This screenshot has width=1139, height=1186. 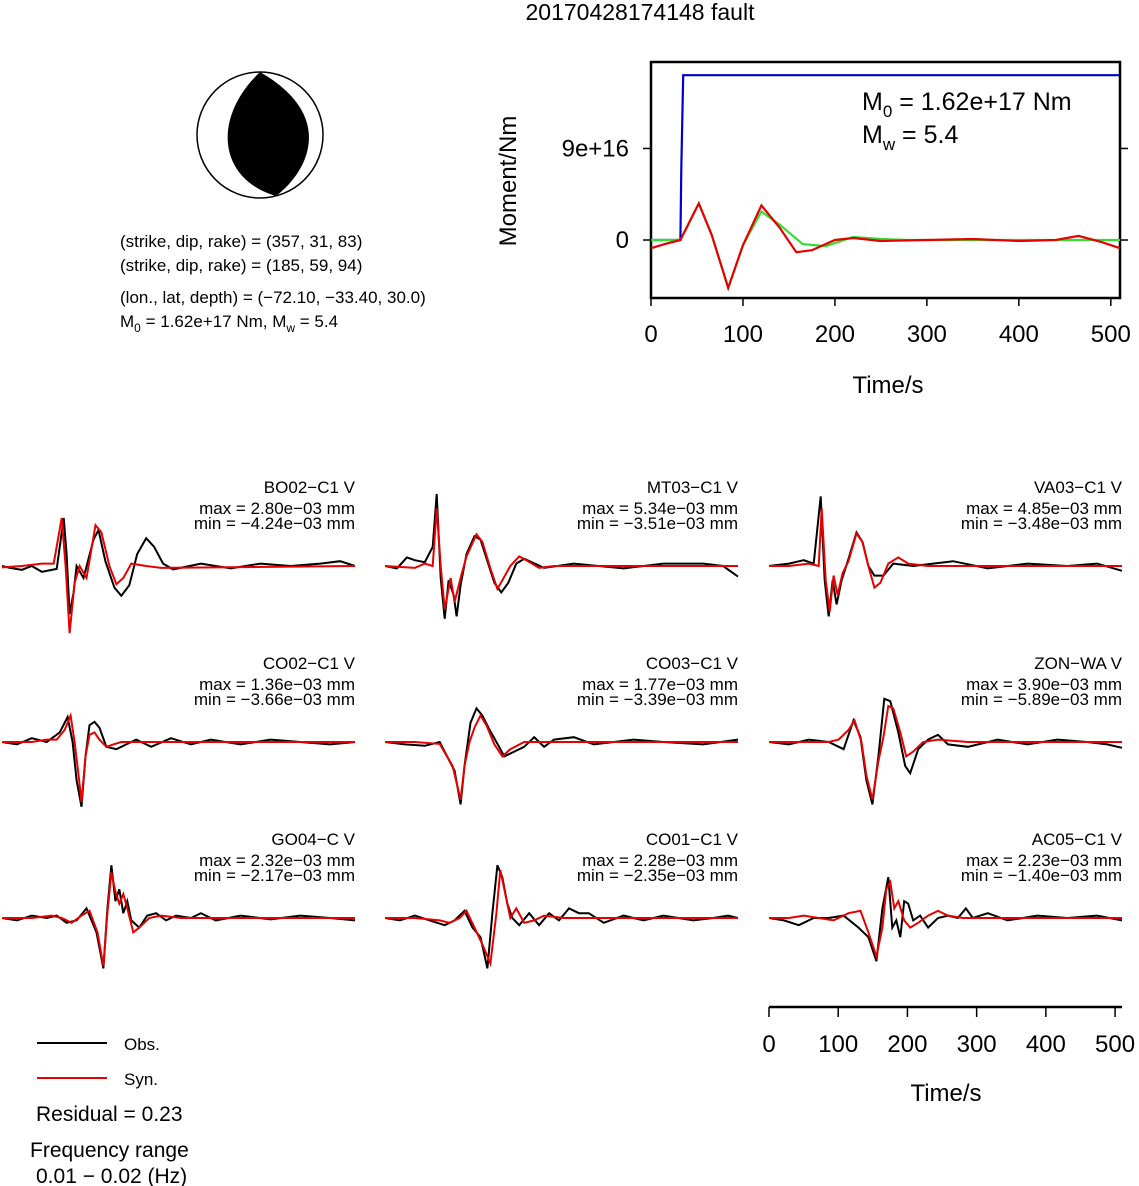 I want to click on station-label: VA03−C1 V, so click(x=1078, y=487).